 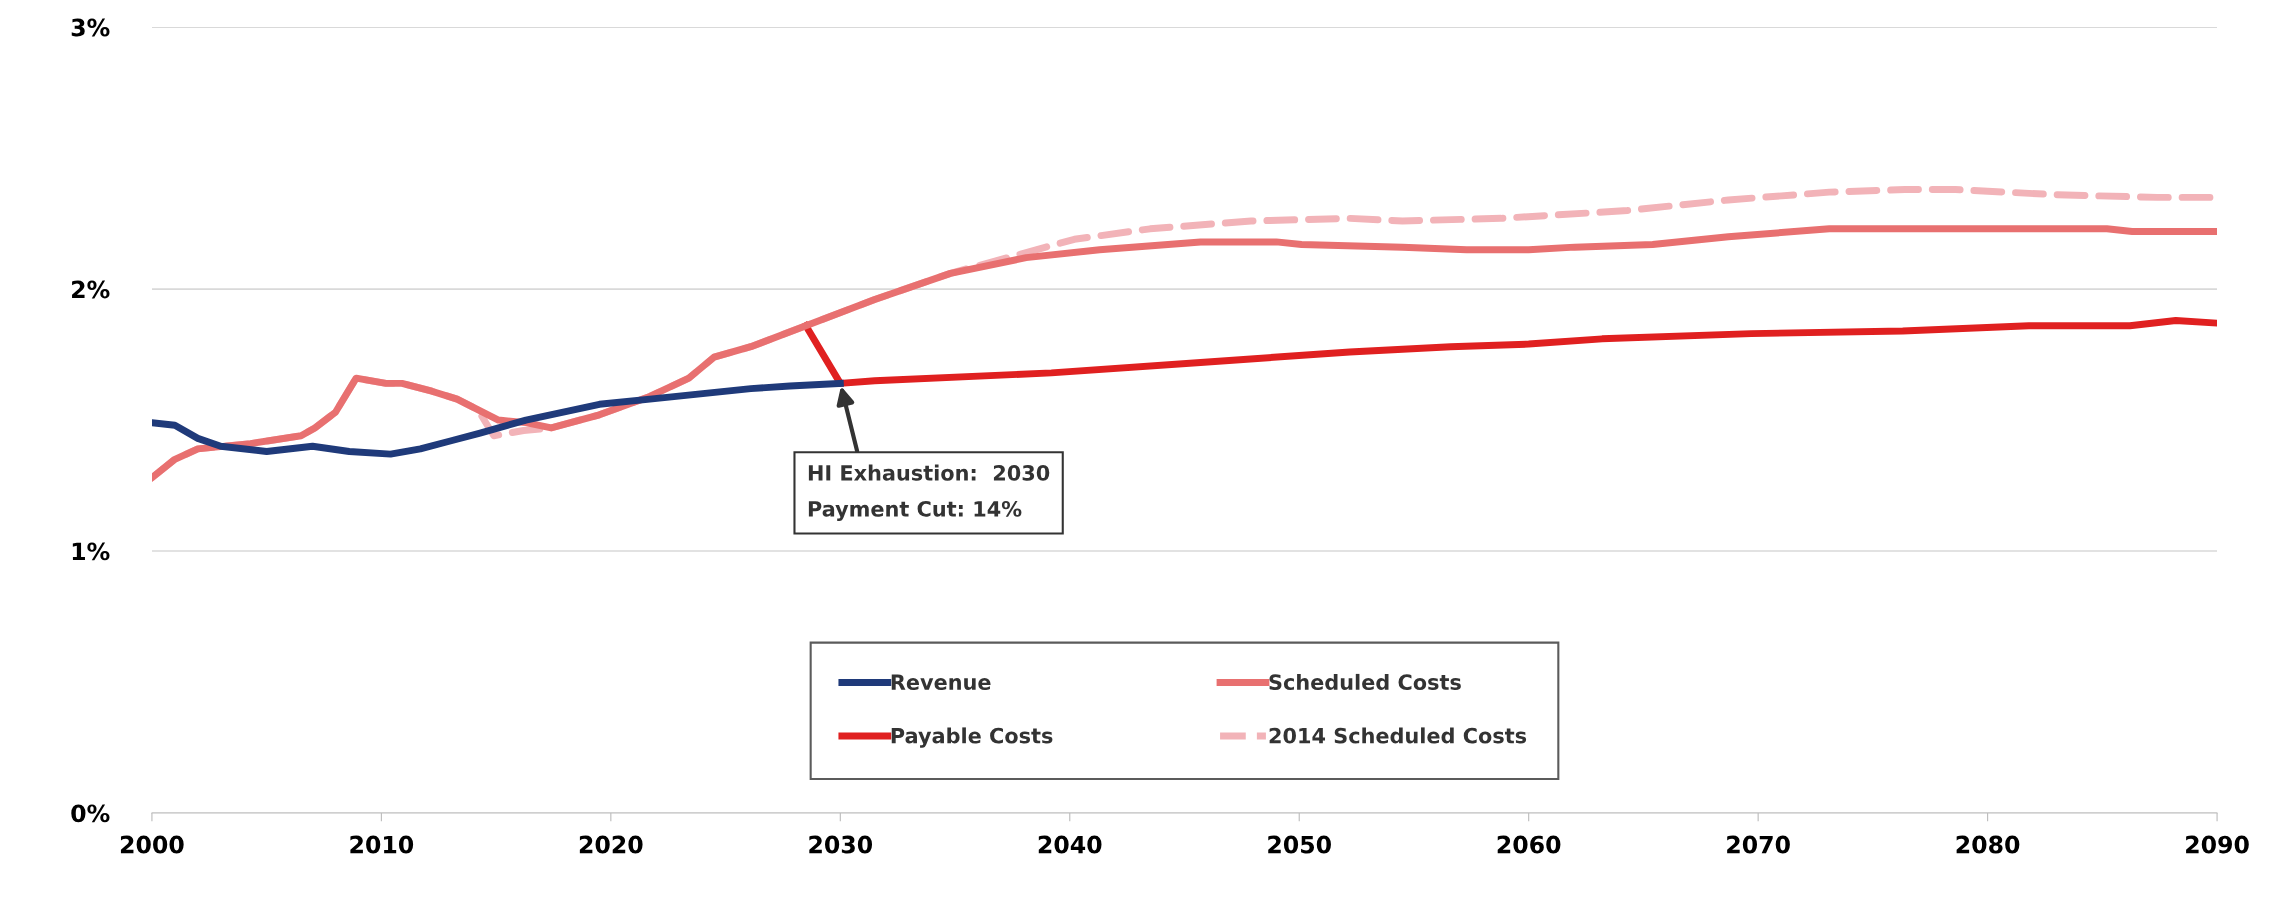 I want to click on legend-label: Revenue, so click(x=941, y=682).